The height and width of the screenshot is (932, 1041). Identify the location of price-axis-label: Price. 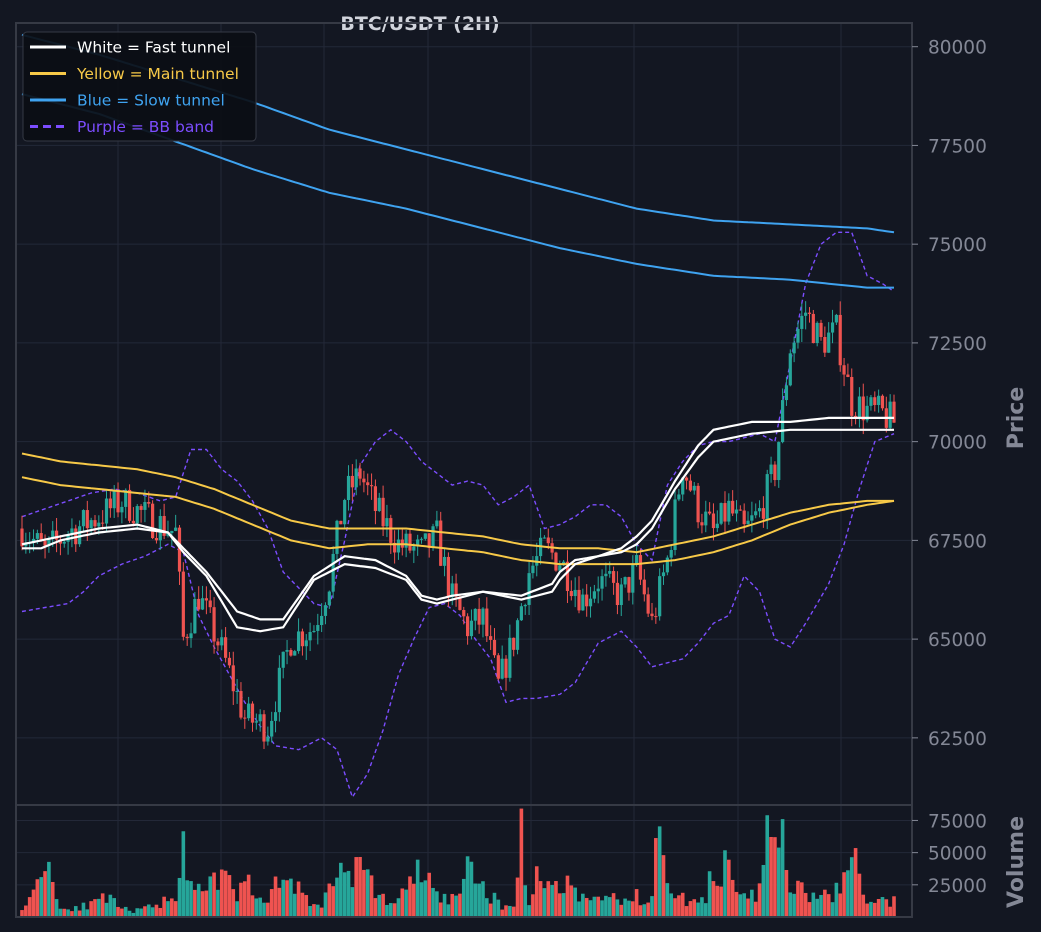
(1016, 418).